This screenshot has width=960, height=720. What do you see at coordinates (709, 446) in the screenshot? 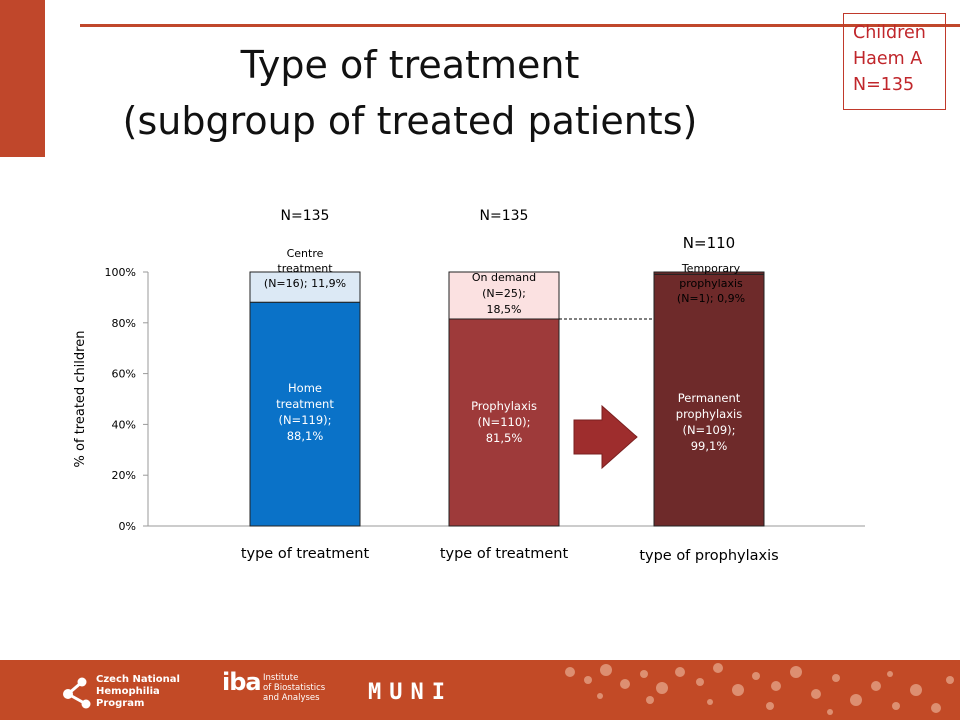
I see `permanent-prophylaxis-label: 99,1%` at bounding box center [709, 446].